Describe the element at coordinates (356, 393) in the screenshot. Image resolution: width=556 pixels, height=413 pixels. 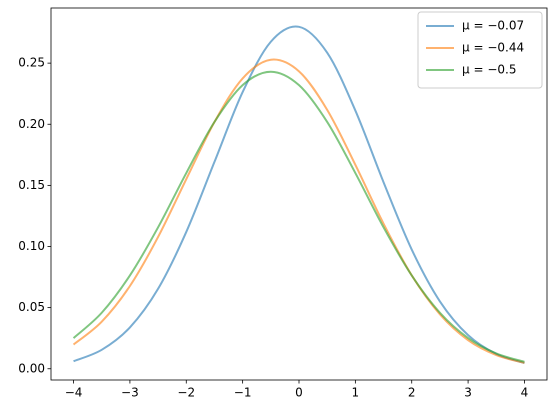
I see `x-tick-label: 1` at that location.